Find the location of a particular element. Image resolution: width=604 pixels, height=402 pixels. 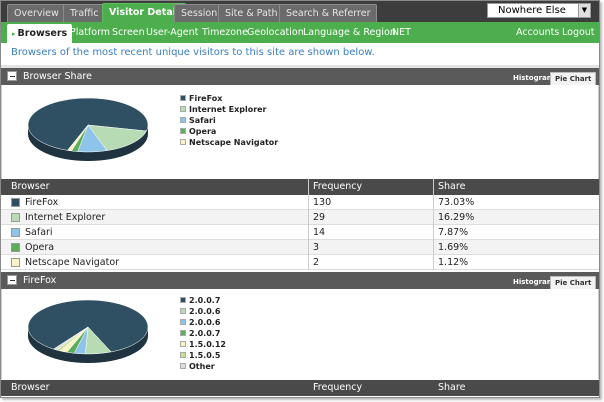

row-browser: FireFox is located at coordinates (42, 202).